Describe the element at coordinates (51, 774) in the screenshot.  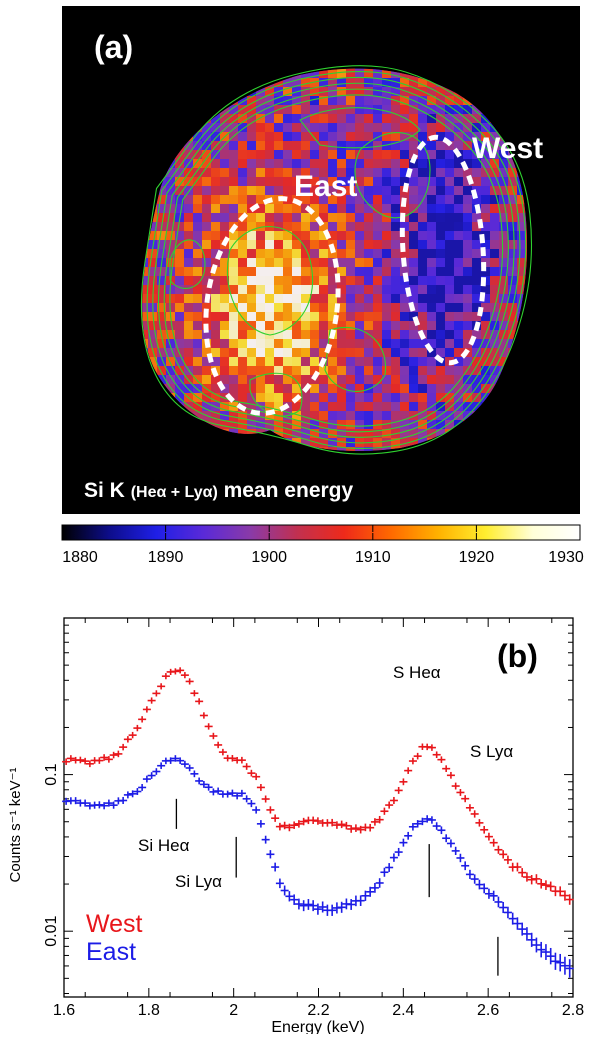
I see `y-tick-label: 0.1` at that location.